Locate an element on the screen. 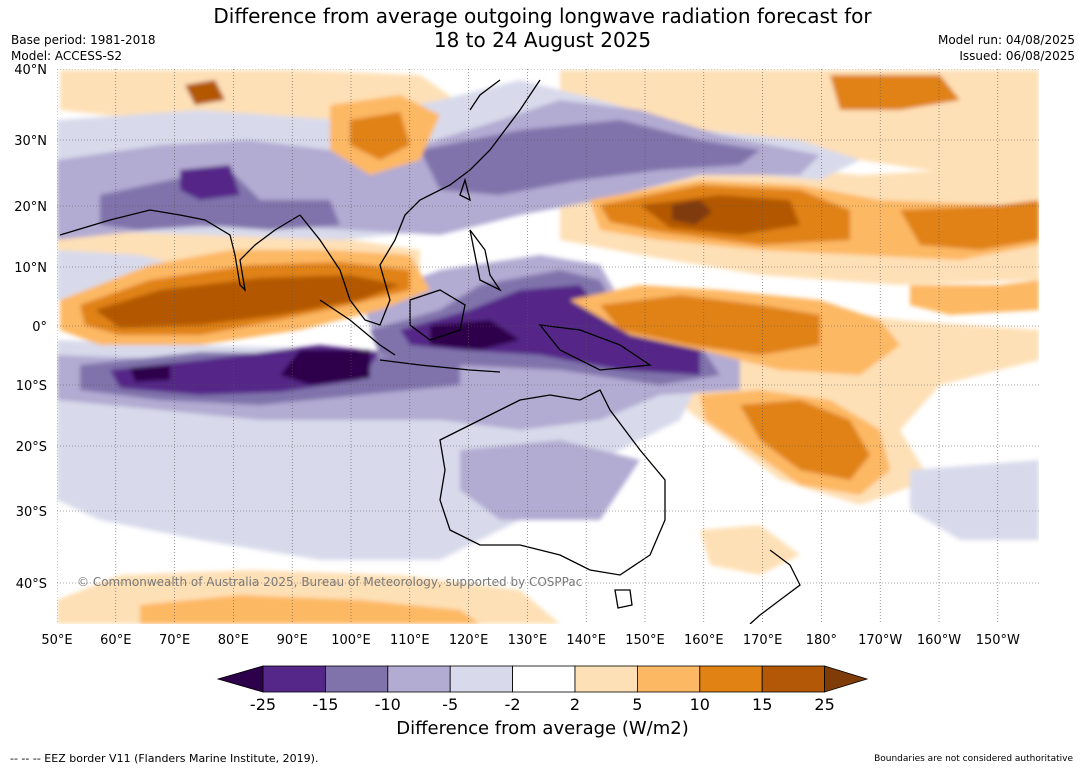 The width and height of the screenshot is (1085, 770). coast-indochina is located at coordinates (420, 202).